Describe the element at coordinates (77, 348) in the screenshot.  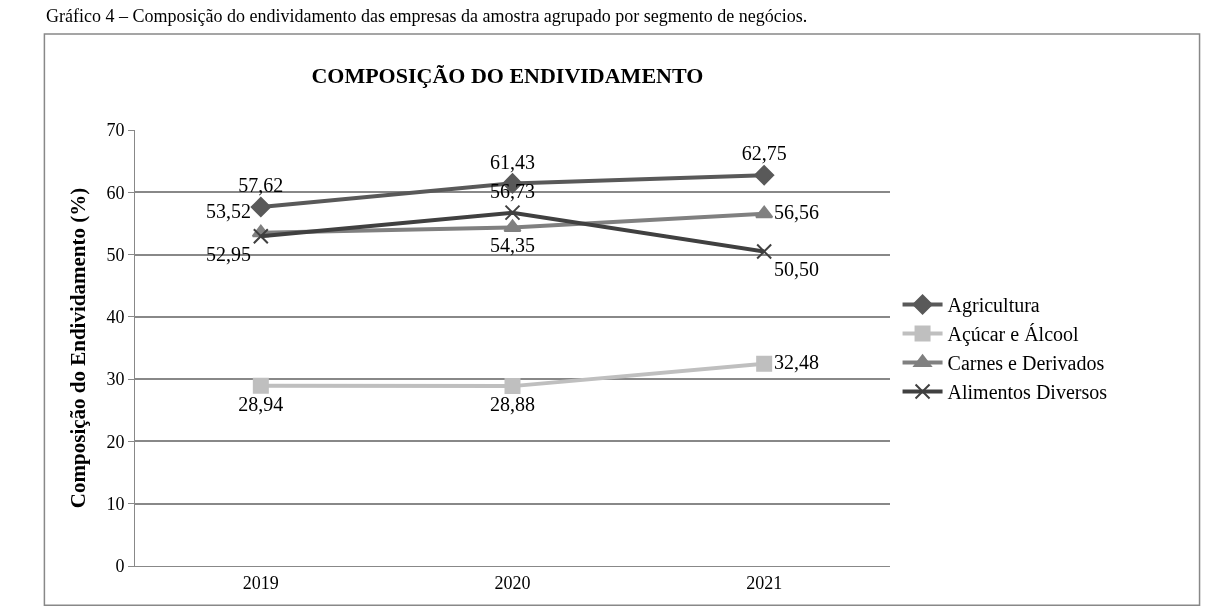
I see `y-axis-title: Composição do Endividamento (%)` at that location.